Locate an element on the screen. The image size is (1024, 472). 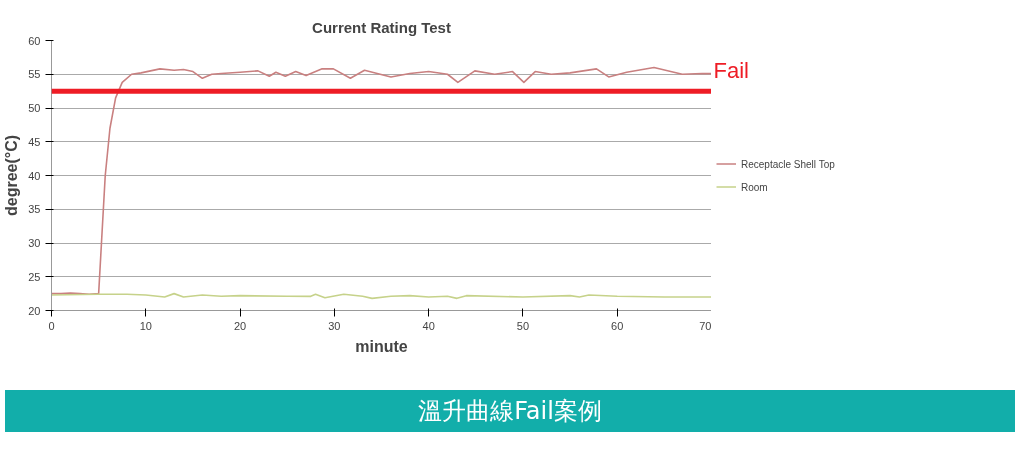
text: 溫升曲線Fail案例 is located at coordinates (510, 411).